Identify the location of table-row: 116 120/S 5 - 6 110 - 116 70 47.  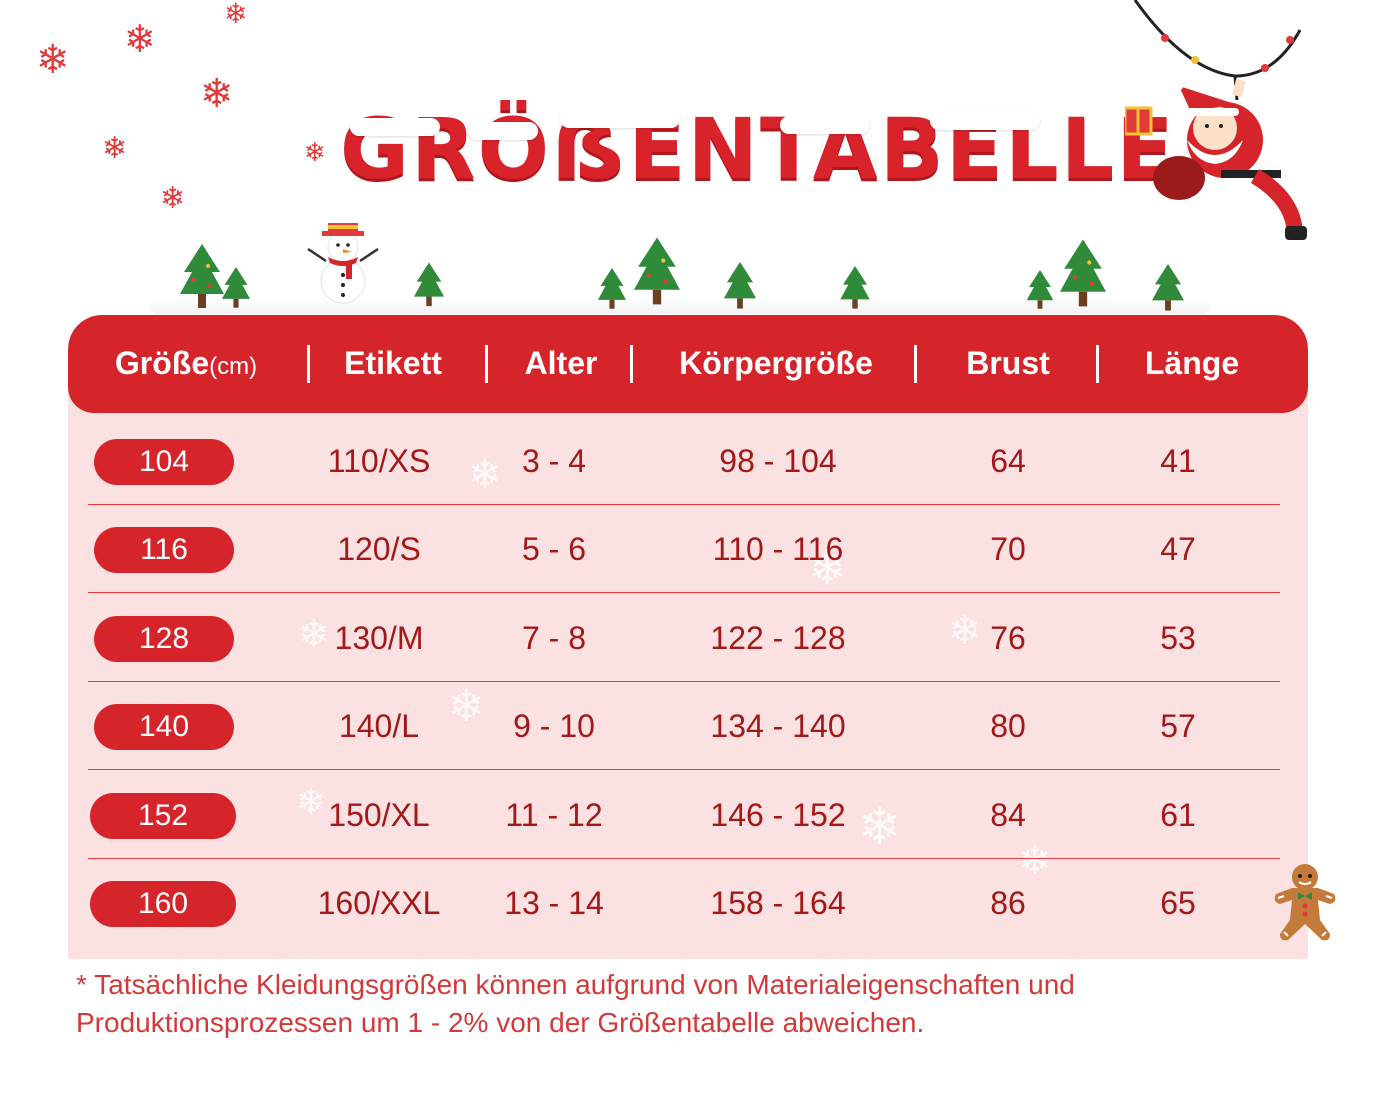
(688, 549).